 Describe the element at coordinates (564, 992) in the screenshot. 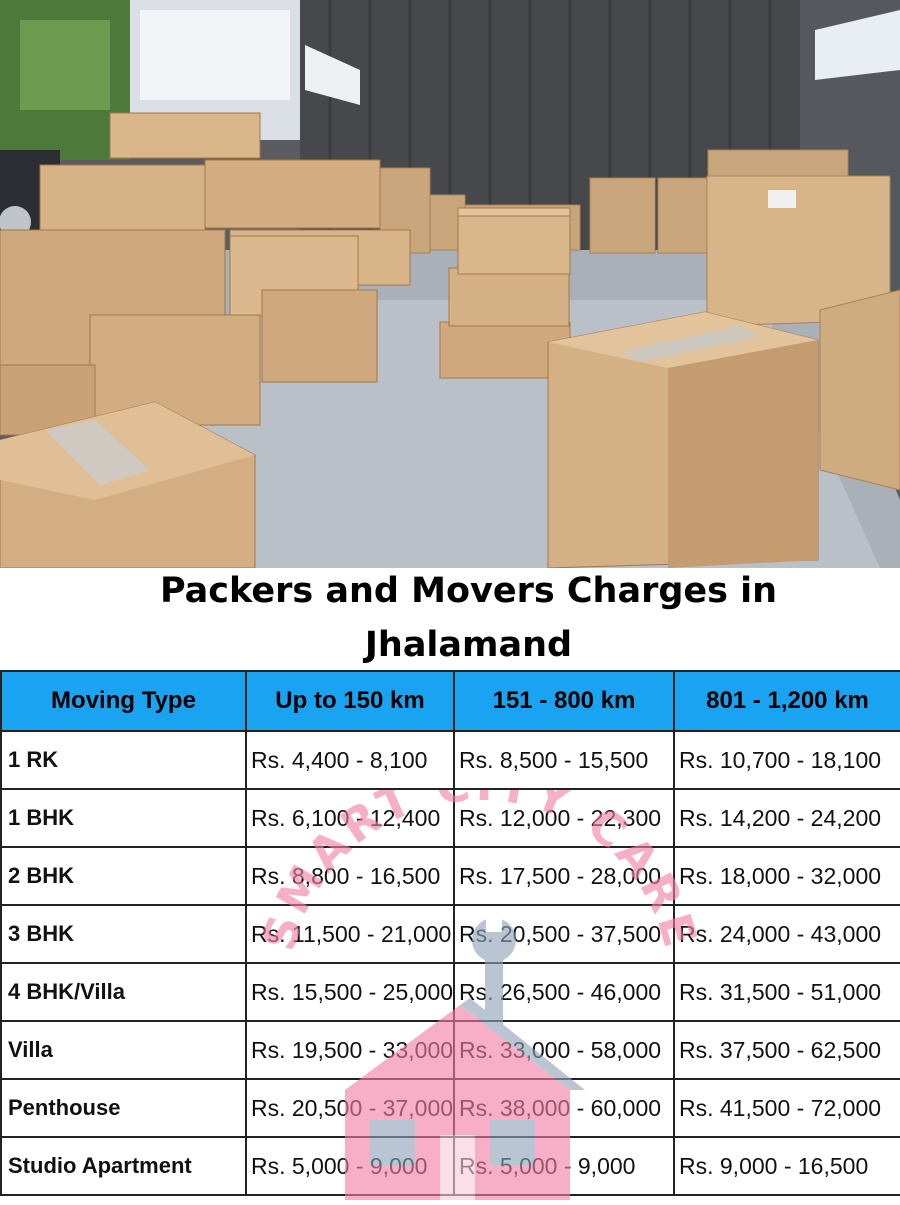

I see `price-cell: Rs. 26,500 - 46,000` at that location.